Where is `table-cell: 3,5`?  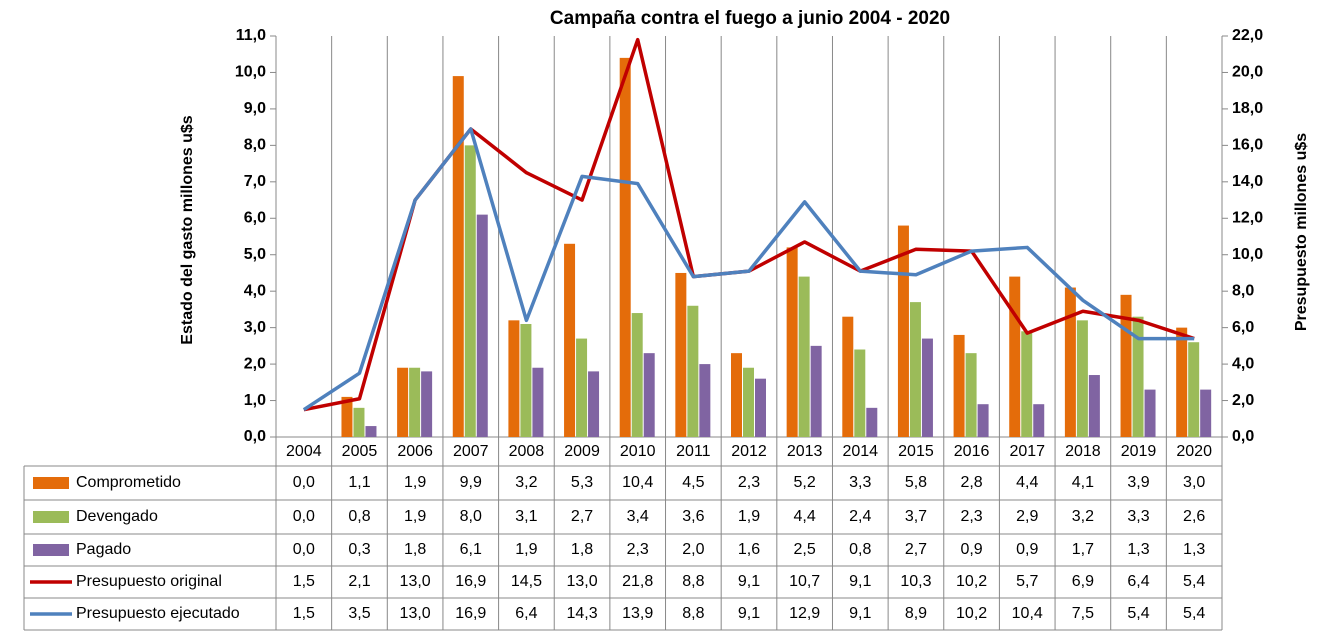
table-cell: 3,5 is located at coordinates (359, 613).